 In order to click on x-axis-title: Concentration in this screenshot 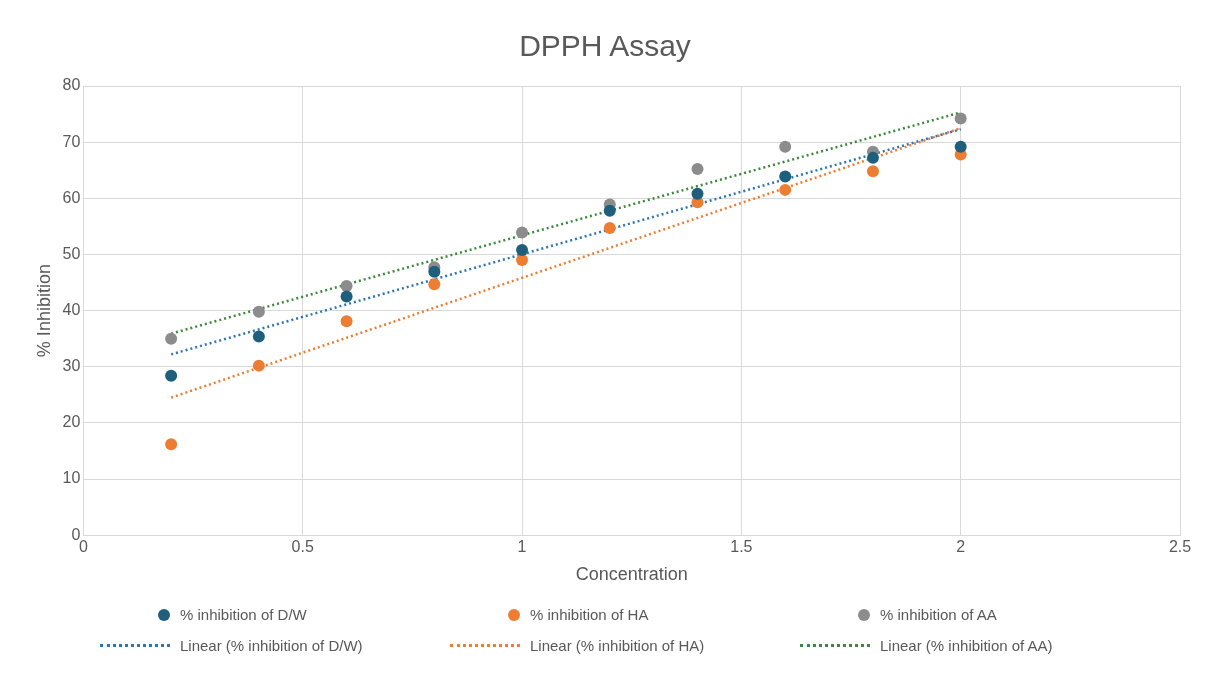, I will do `click(631, 574)`.